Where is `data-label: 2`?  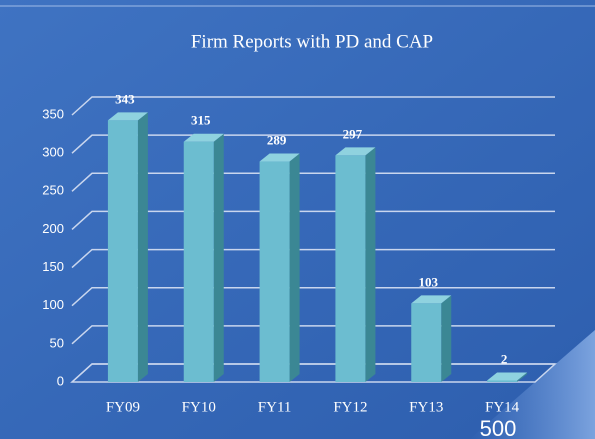
data-label: 2 is located at coordinates (504, 358).